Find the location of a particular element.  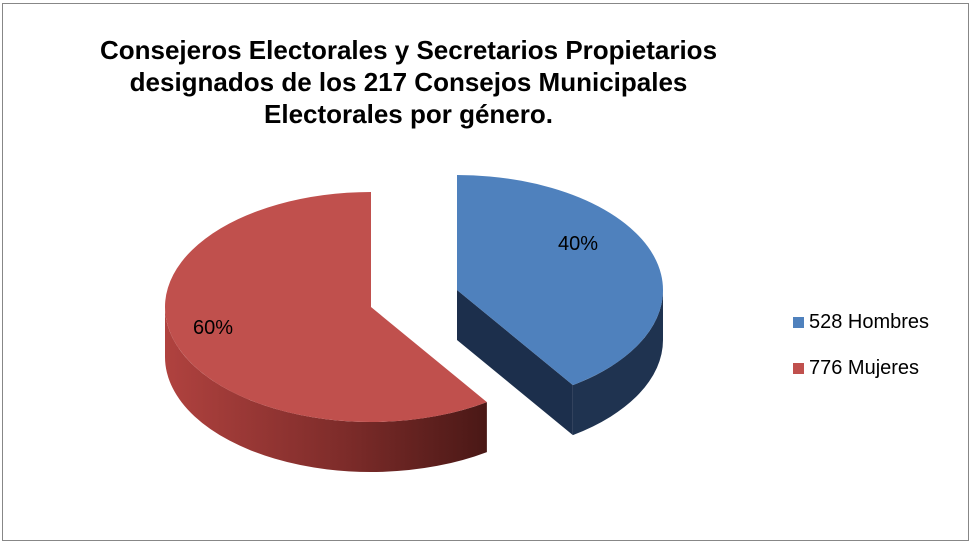

pie-slice-mujeres is located at coordinates (325, 307).